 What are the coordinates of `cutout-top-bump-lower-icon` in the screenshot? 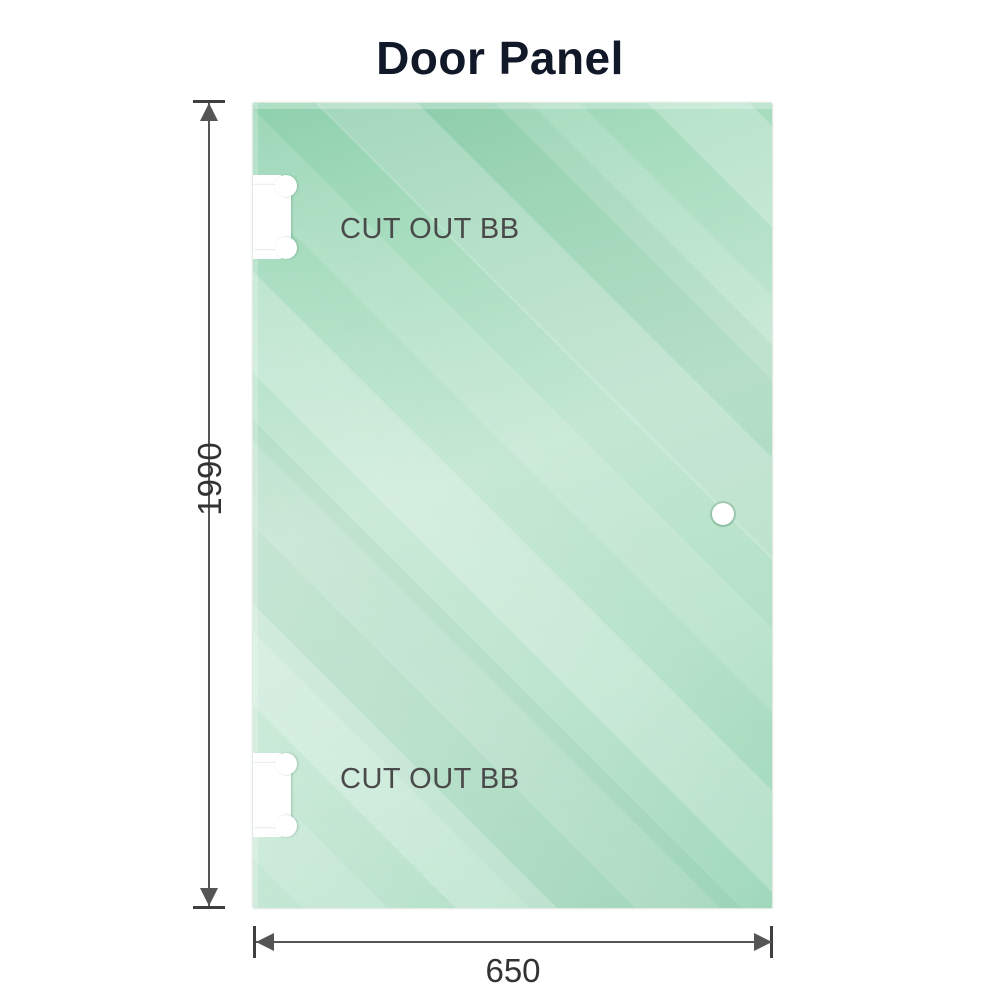 It's located at (286, 248).